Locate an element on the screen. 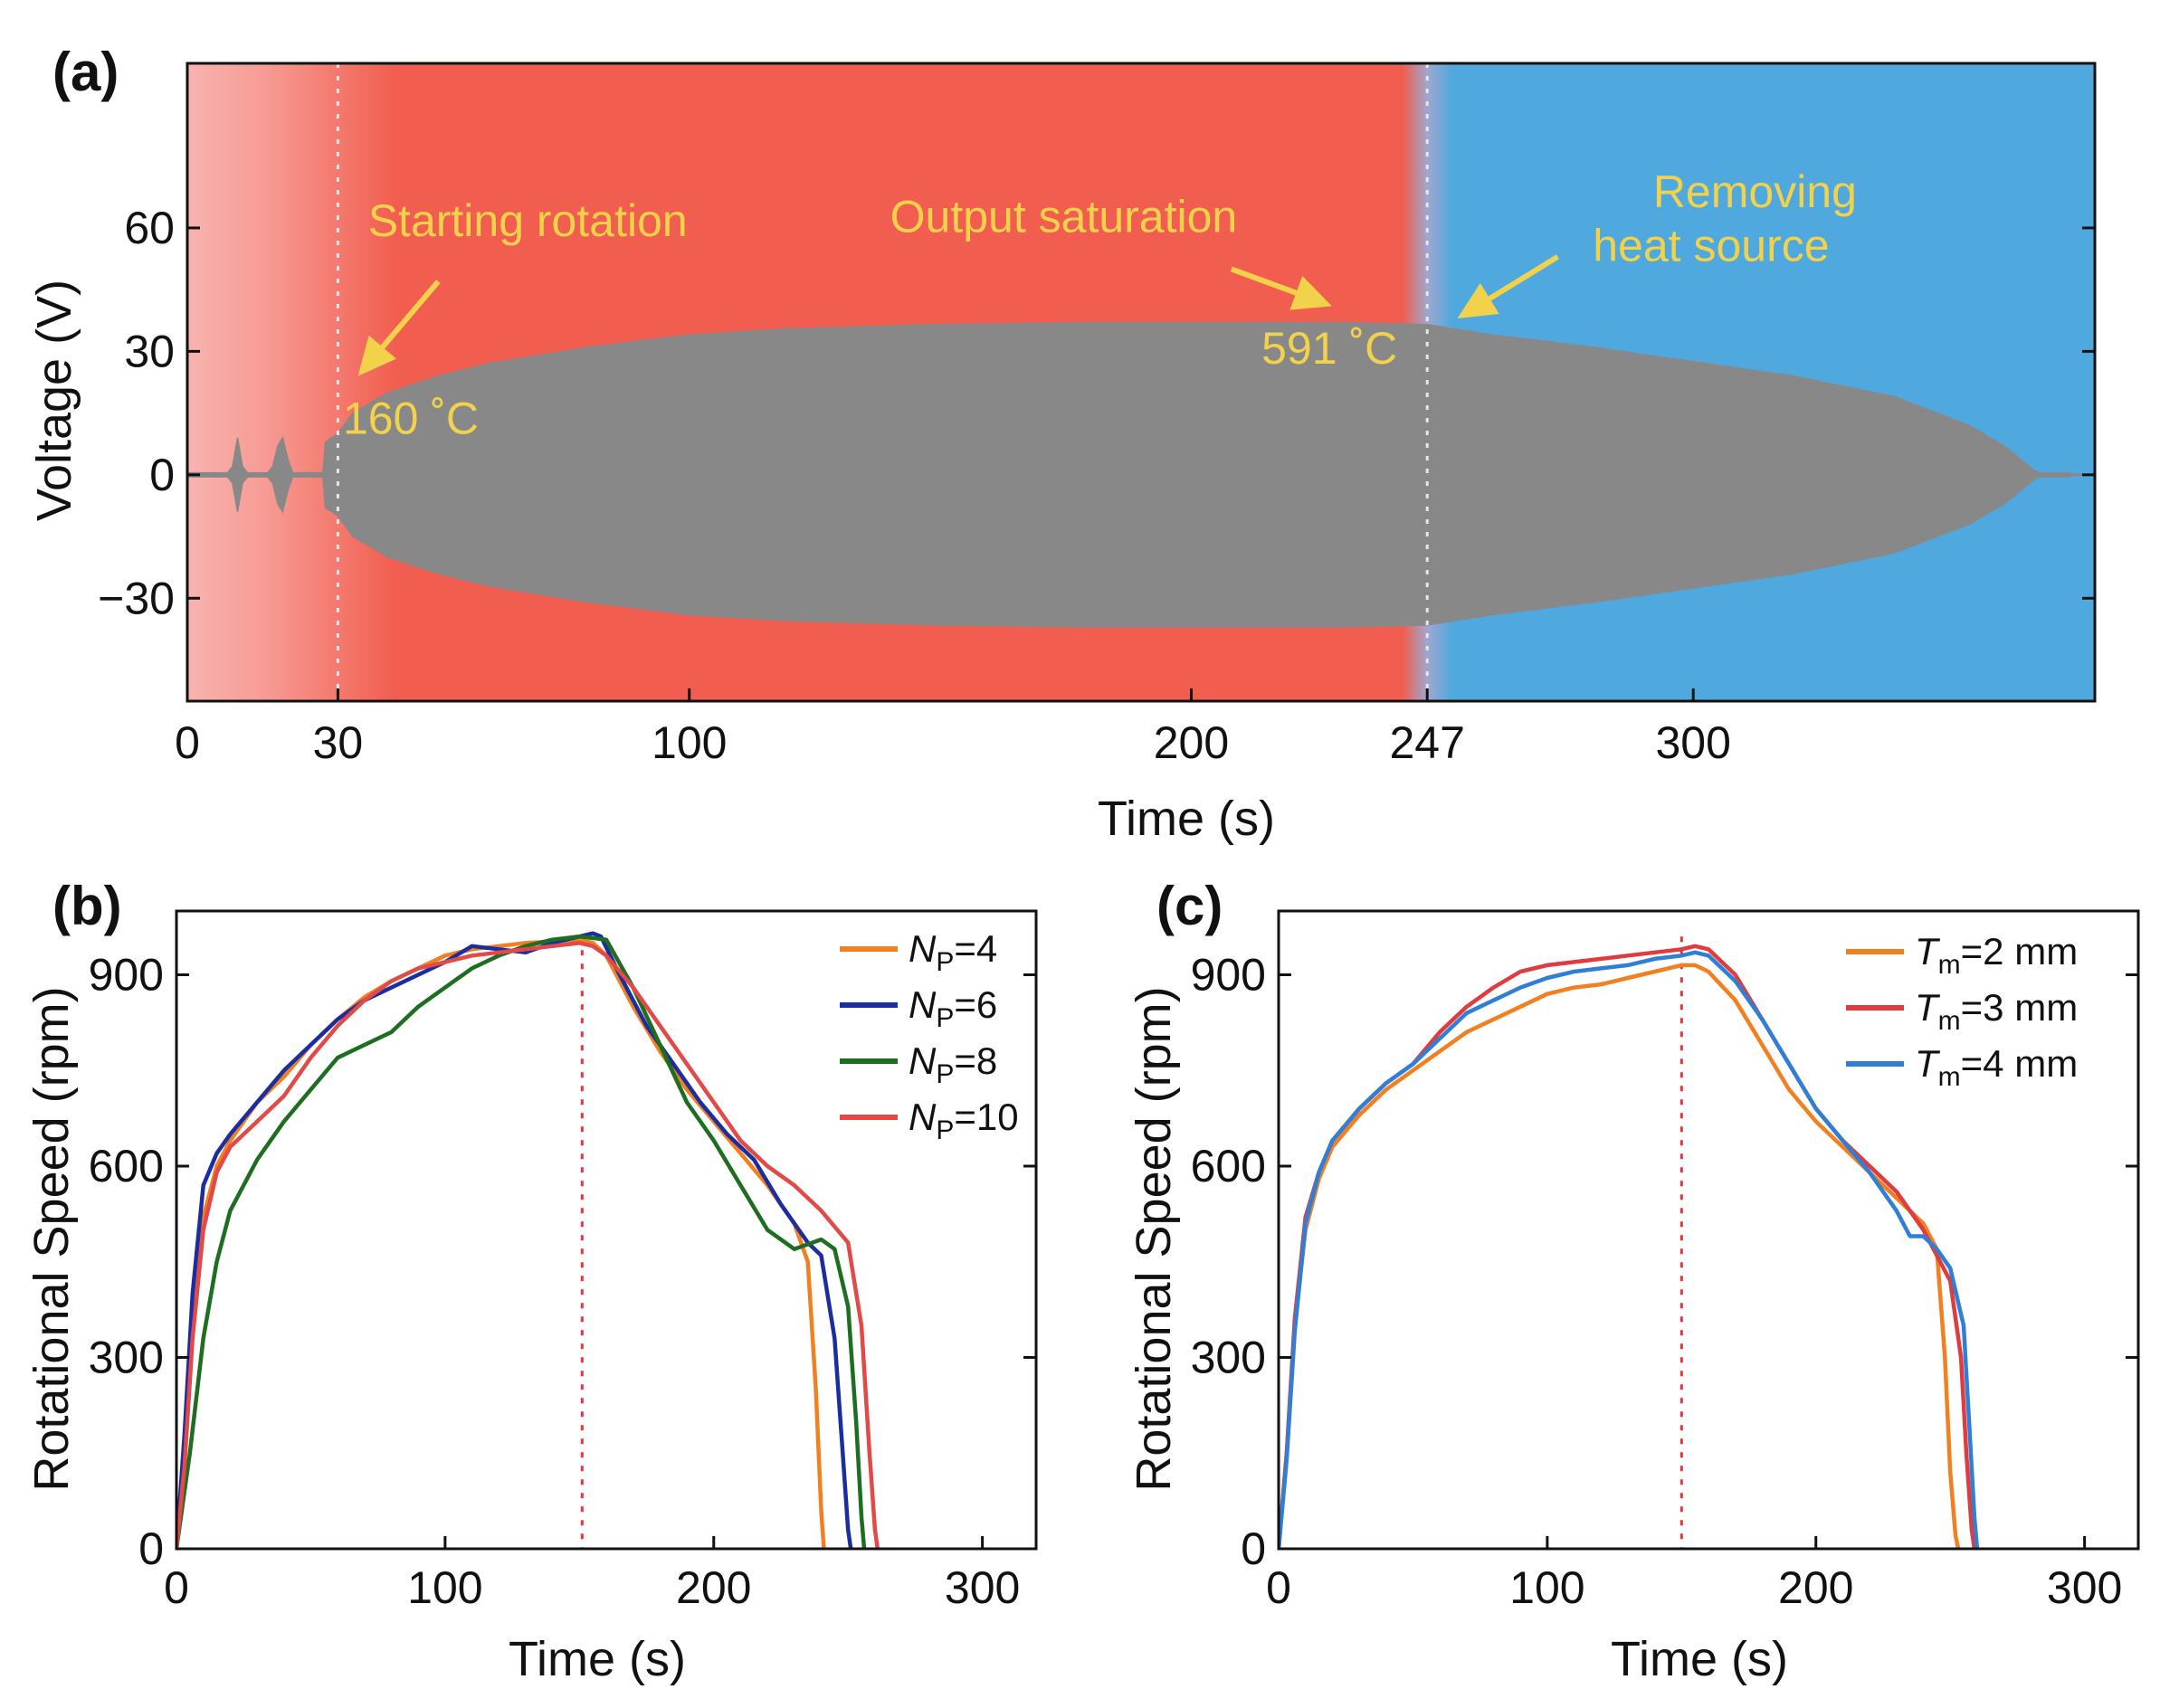 The width and height of the screenshot is (2160, 1708). arrow-starting-rotation is located at coordinates (399, 328).